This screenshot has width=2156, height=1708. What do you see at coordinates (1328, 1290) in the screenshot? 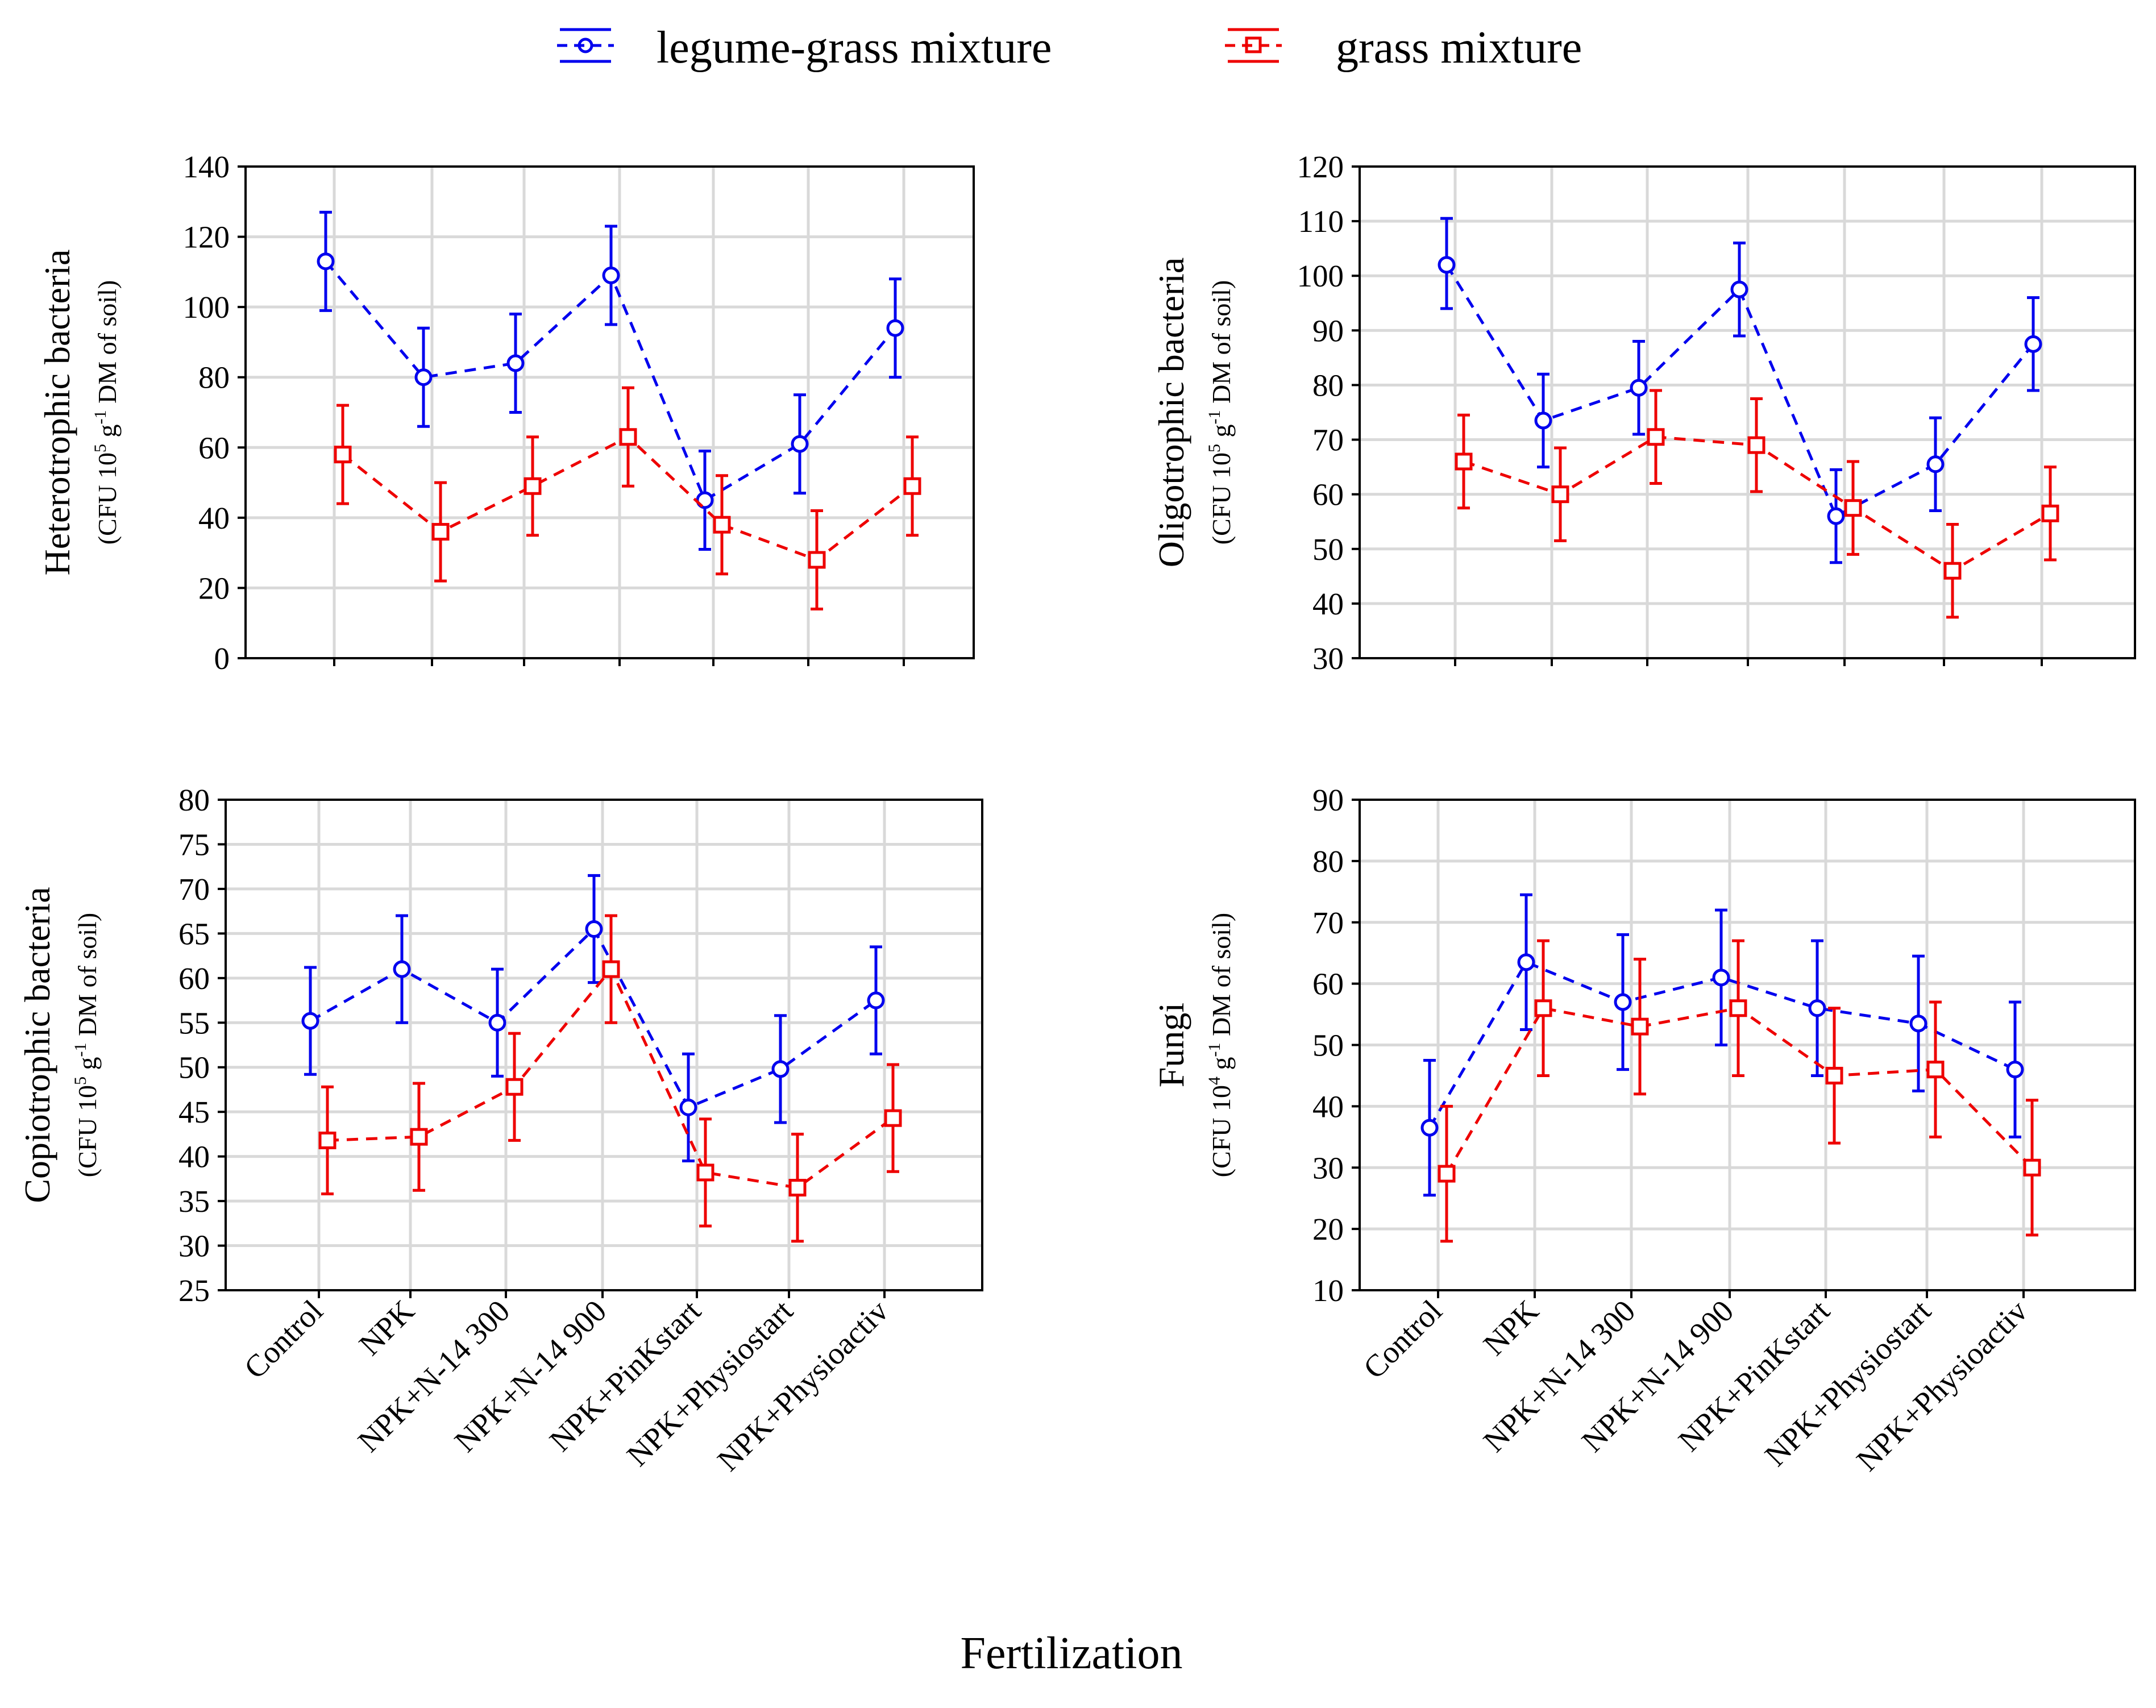
I see `y-tick-label: 10` at bounding box center [1328, 1290].